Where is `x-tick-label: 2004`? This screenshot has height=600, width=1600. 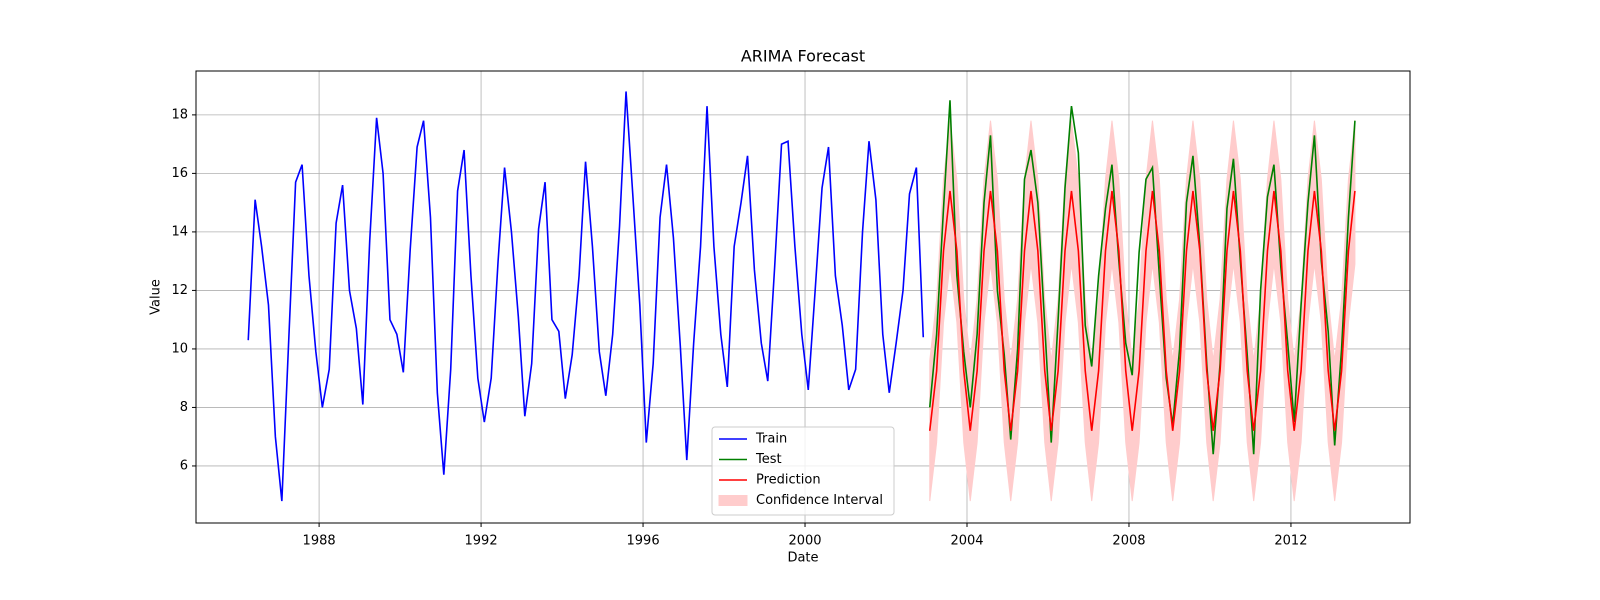
x-tick-label: 2004 is located at coordinates (966, 541).